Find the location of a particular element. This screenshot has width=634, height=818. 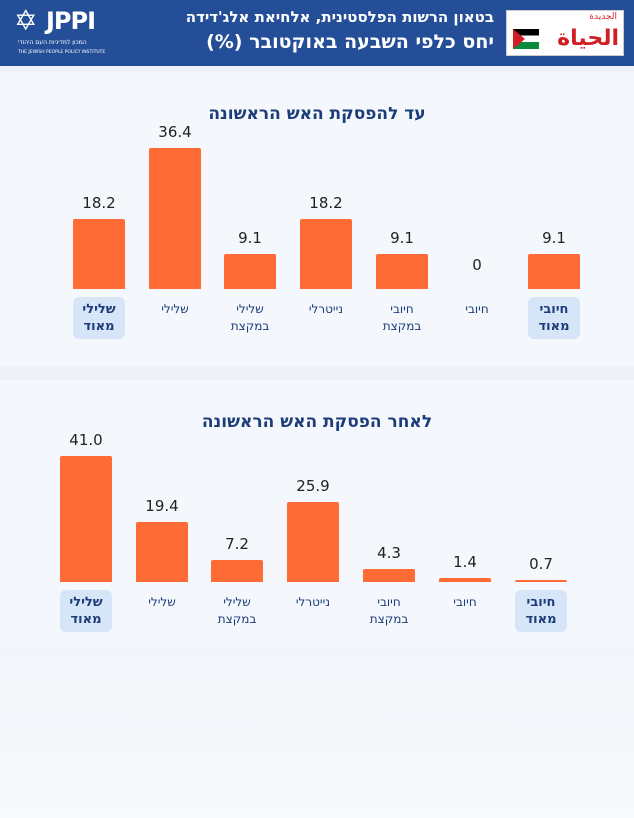

chart-title: לאחר הפסקת האש הראשונה is located at coordinates (317, 422).